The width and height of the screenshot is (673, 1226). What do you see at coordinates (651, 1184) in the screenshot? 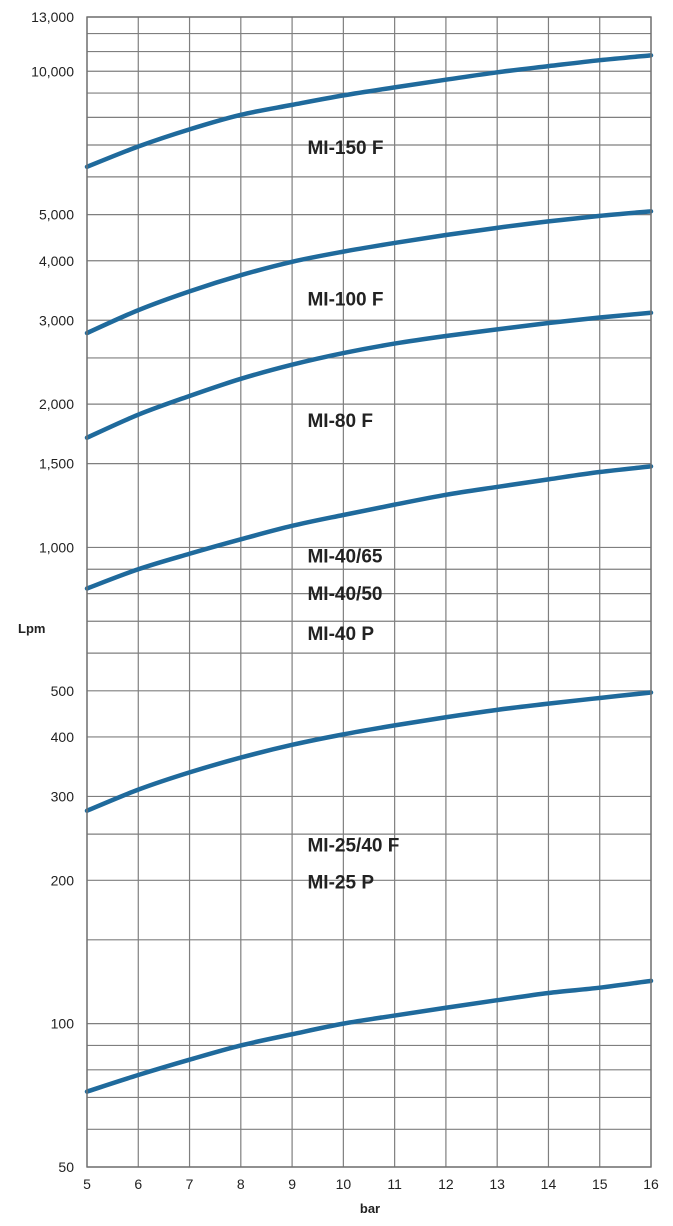
I see `x-tick-label: 16` at bounding box center [651, 1184].